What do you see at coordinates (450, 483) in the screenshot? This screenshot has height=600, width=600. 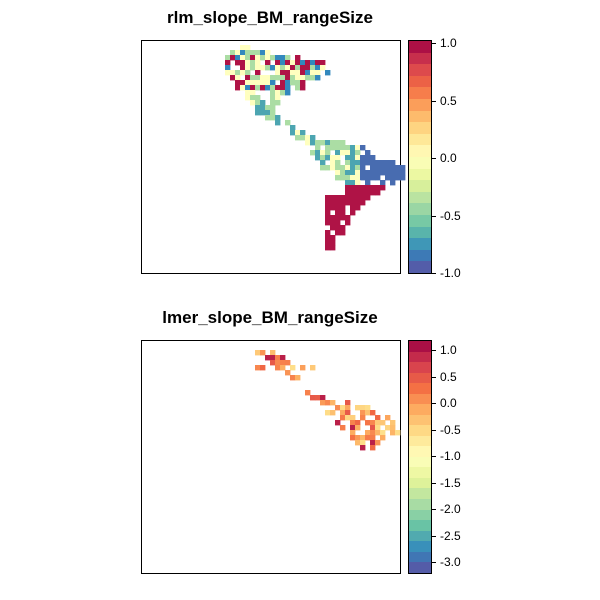 I see `legend-tick-label: -1.5` at bounding box center [450, 483].